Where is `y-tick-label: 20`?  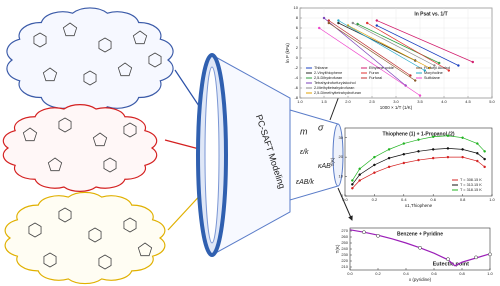
y-tick-label: 20 is located at coordinates (341, 156).